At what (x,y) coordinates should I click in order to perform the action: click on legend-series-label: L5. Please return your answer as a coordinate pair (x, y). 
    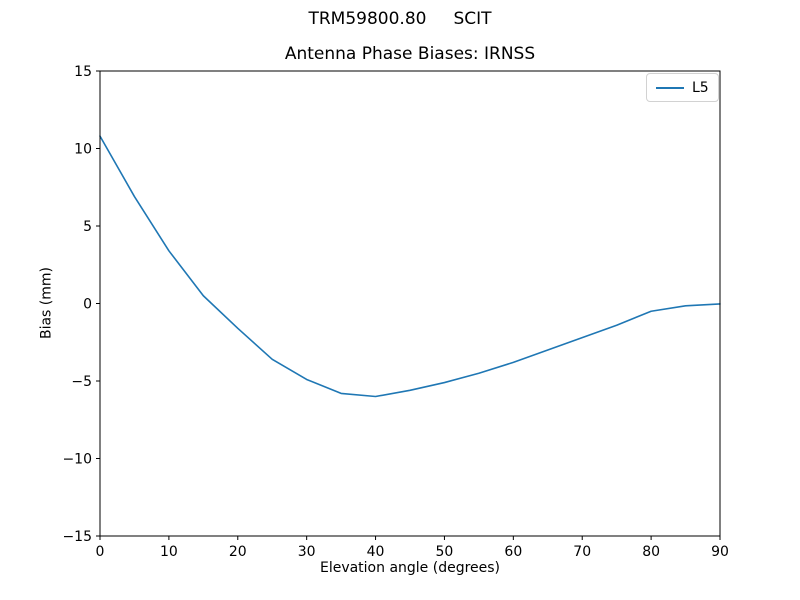
    Looking at the image, I should click on (700, 87).